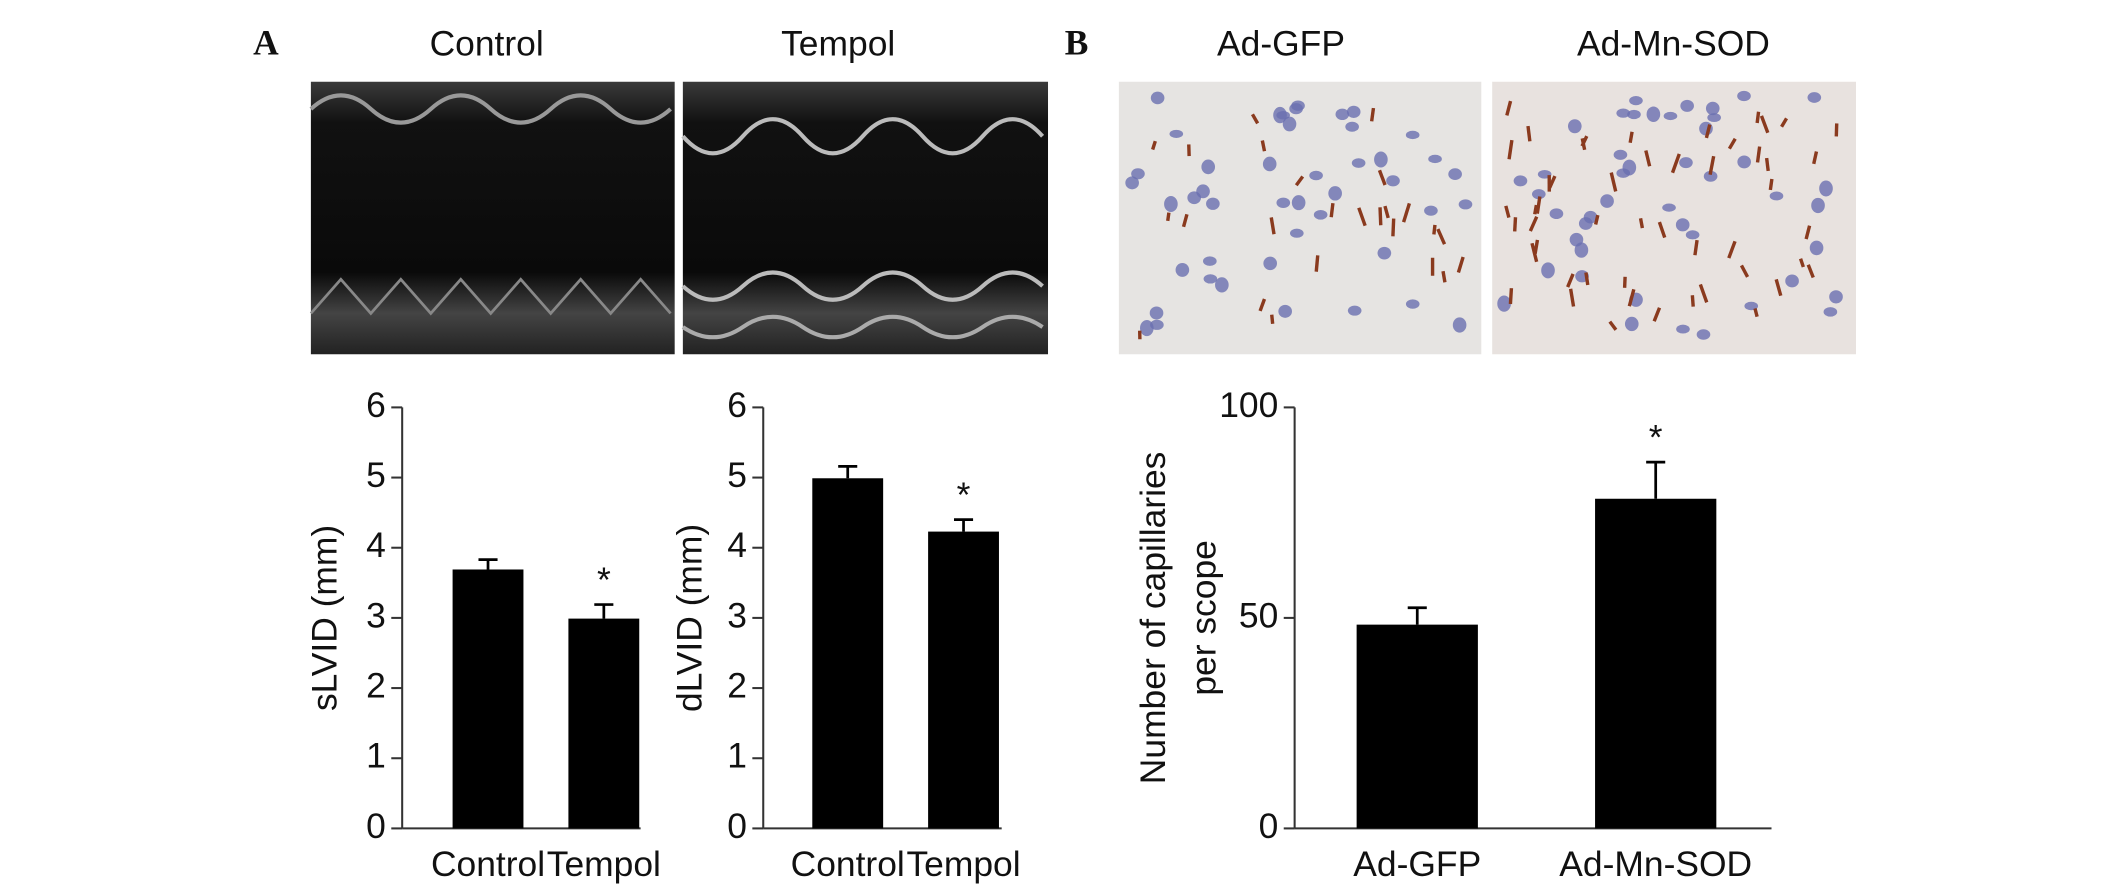 Image resolution: width=2126 pixels, height=887 pixels. What do you see at coordinates (838, 44) in the screenshot?
I see `image-title: Tempol` at bounding box center [838, 44].